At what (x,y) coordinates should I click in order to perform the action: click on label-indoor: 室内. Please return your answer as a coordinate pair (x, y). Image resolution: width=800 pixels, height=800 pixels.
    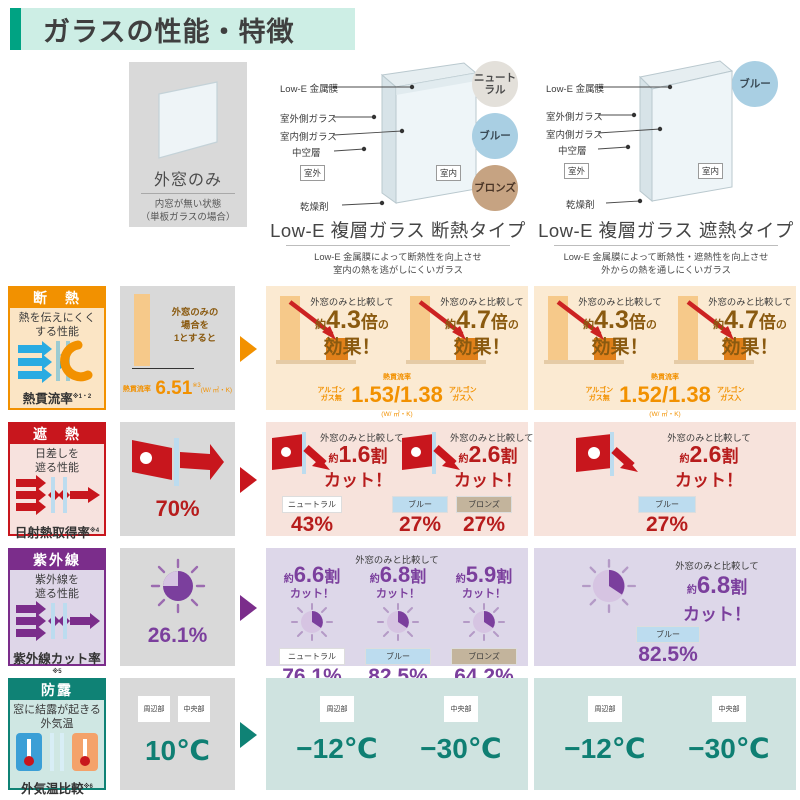
    Looking at the image, I should click on (449, 173).